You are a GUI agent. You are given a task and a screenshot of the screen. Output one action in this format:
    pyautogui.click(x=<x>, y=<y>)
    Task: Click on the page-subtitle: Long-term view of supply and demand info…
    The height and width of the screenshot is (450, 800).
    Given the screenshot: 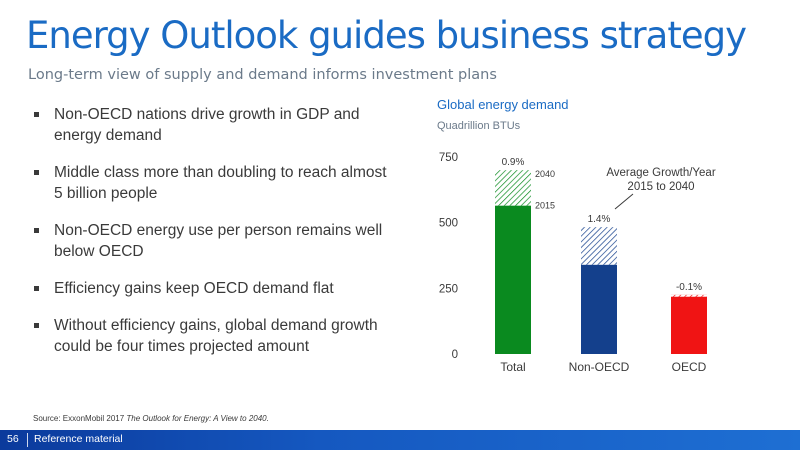 What is the action you would take?
    pyautogui.click(x=262, y=75)
    